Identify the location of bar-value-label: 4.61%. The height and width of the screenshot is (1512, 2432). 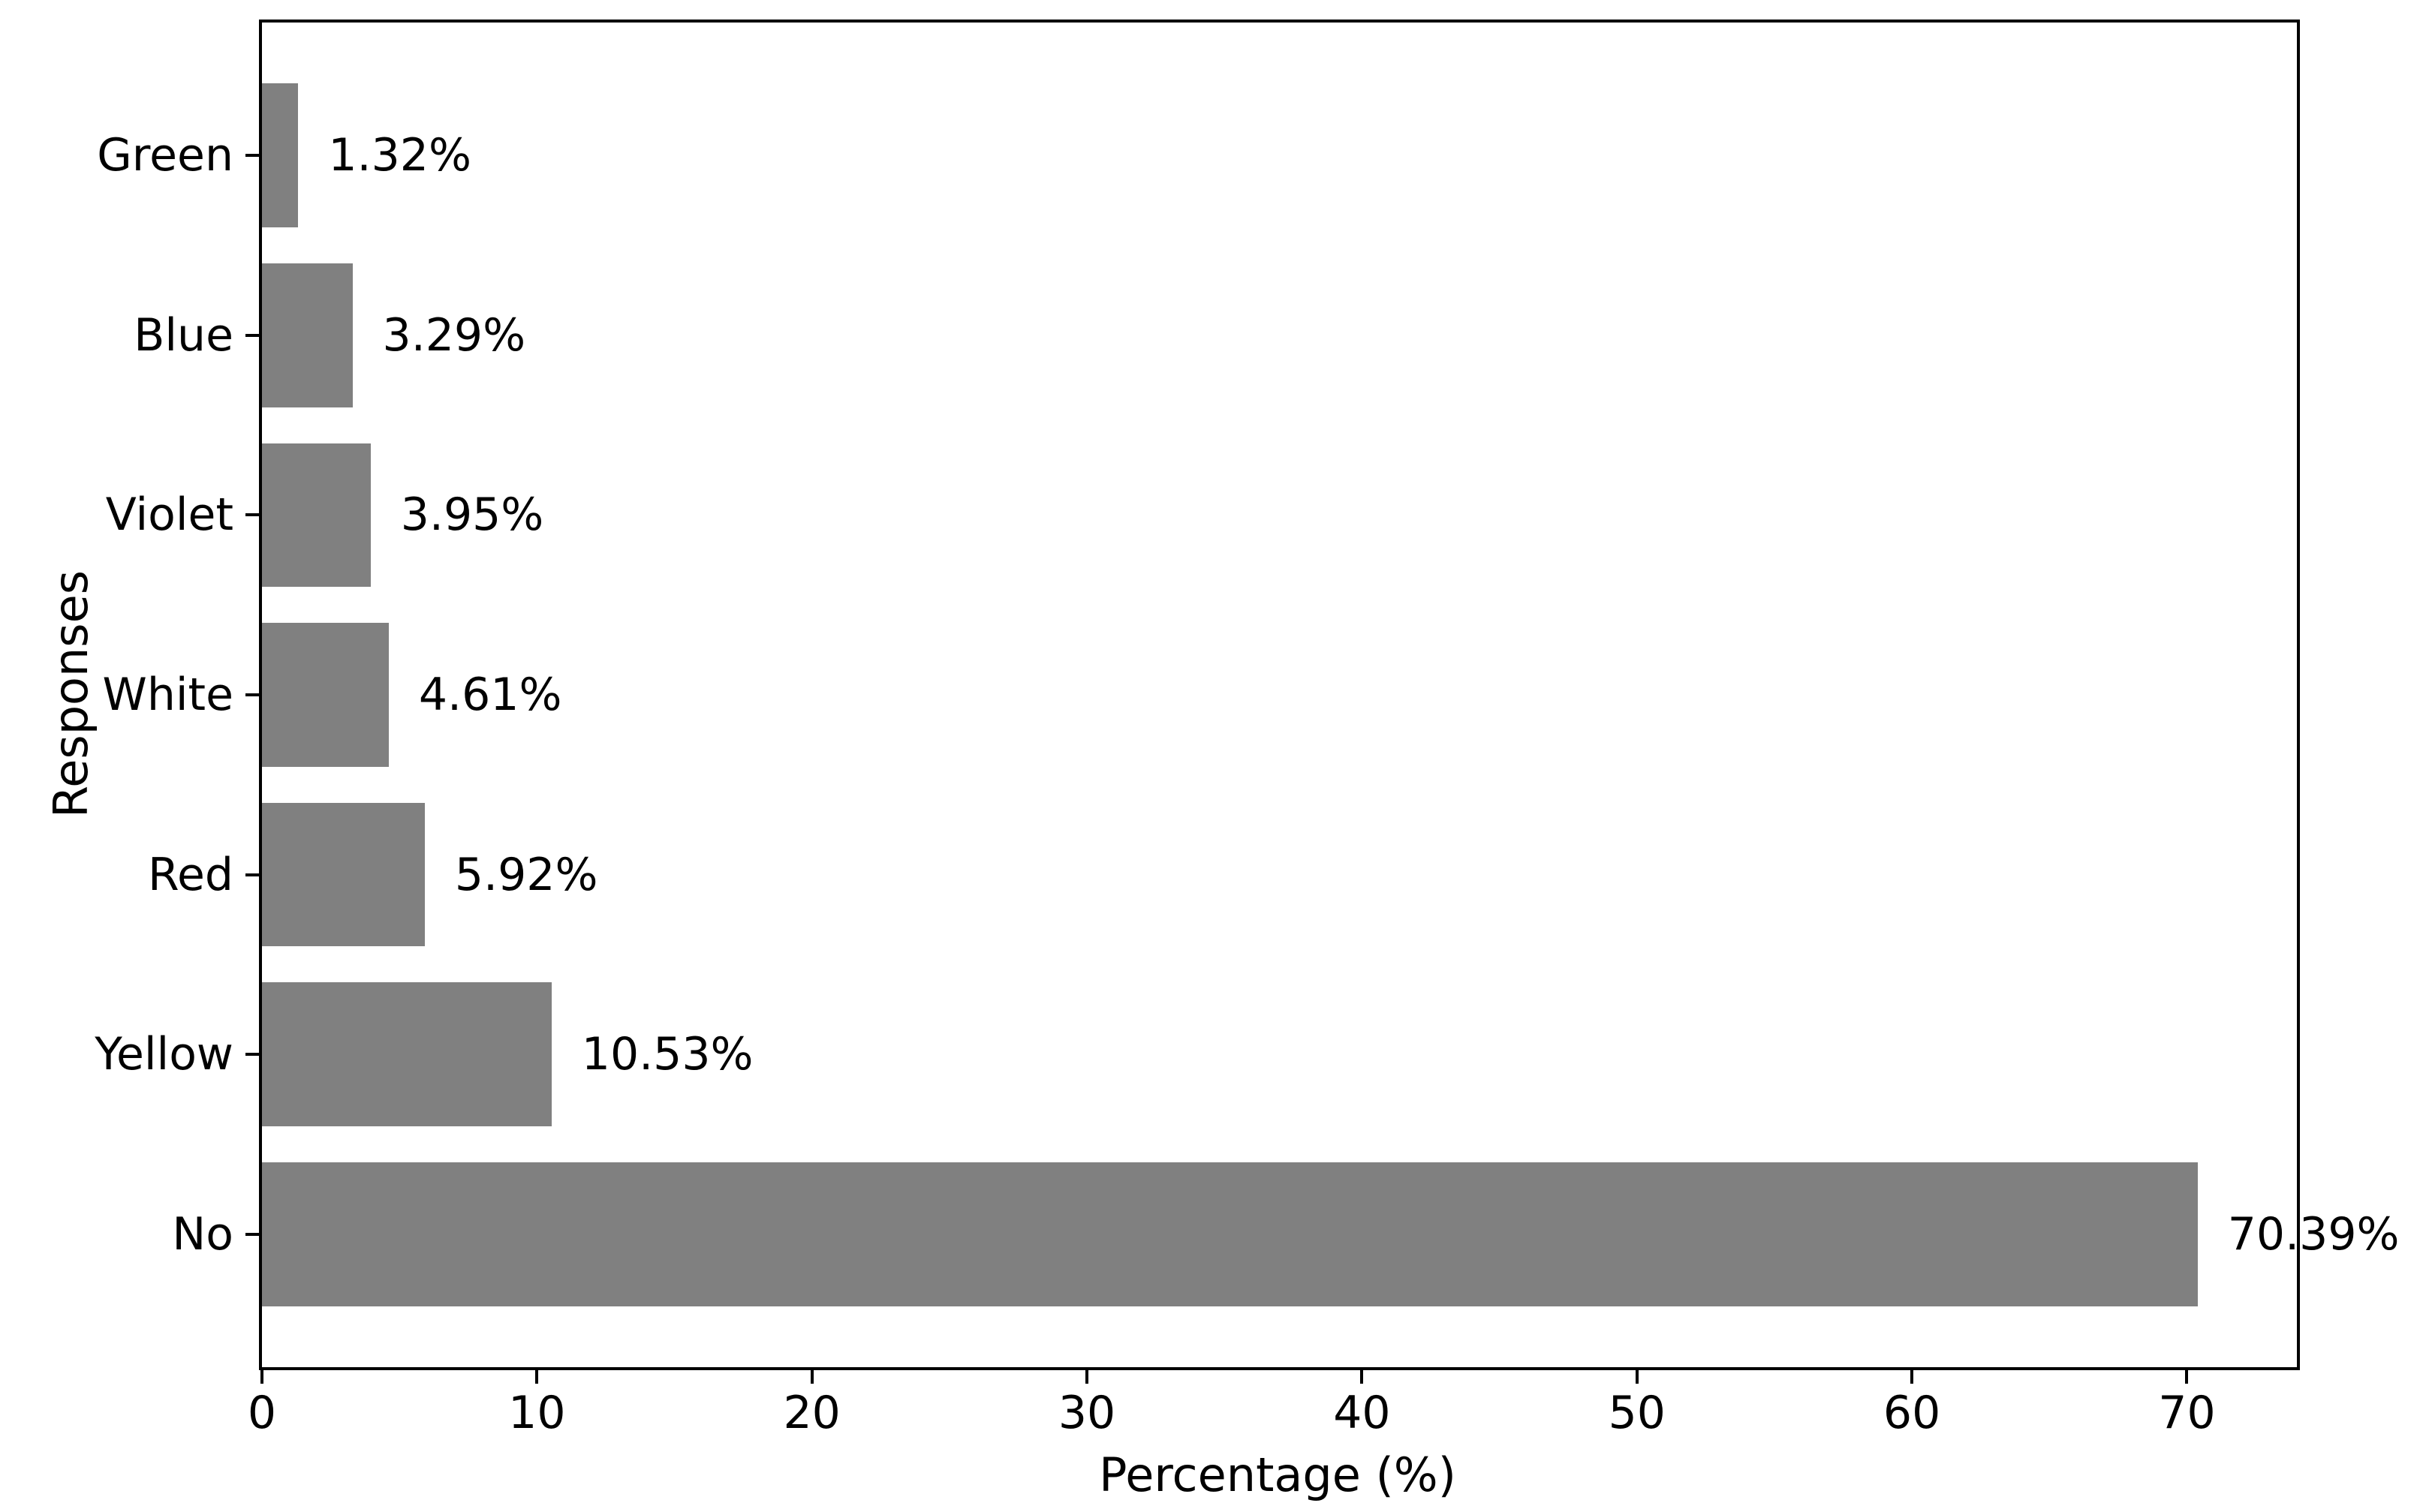
(490, 695).